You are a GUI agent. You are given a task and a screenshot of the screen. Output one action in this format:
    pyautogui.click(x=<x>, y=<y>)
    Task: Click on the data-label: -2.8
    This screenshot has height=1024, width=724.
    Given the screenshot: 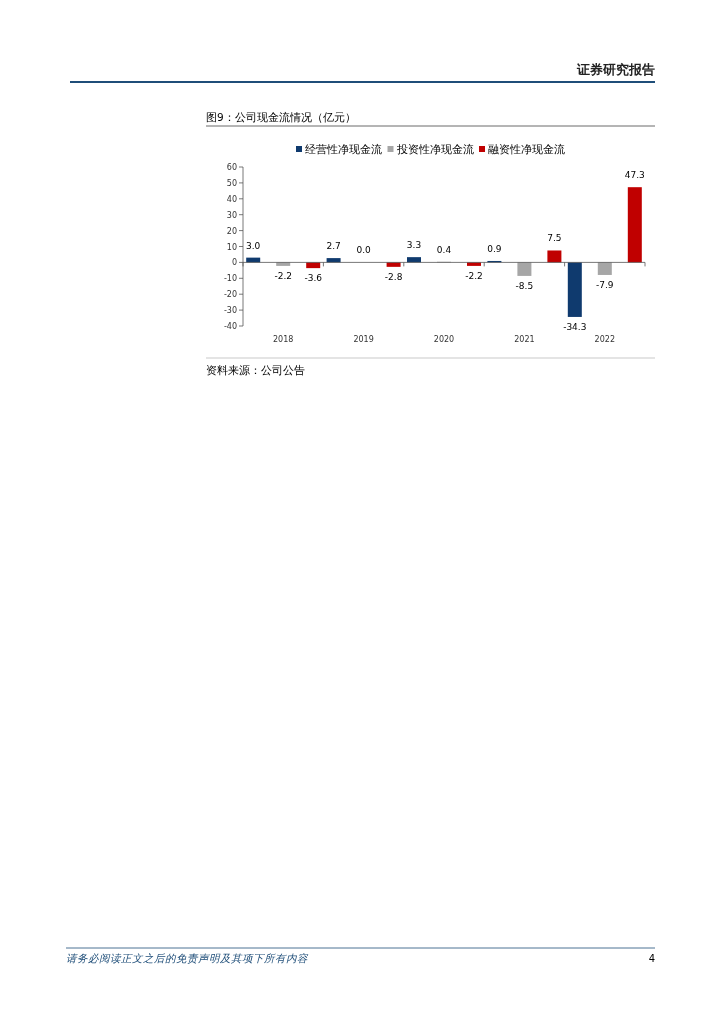 What is the action you would take?
    pyautogui.click(x=393, y=276)
    